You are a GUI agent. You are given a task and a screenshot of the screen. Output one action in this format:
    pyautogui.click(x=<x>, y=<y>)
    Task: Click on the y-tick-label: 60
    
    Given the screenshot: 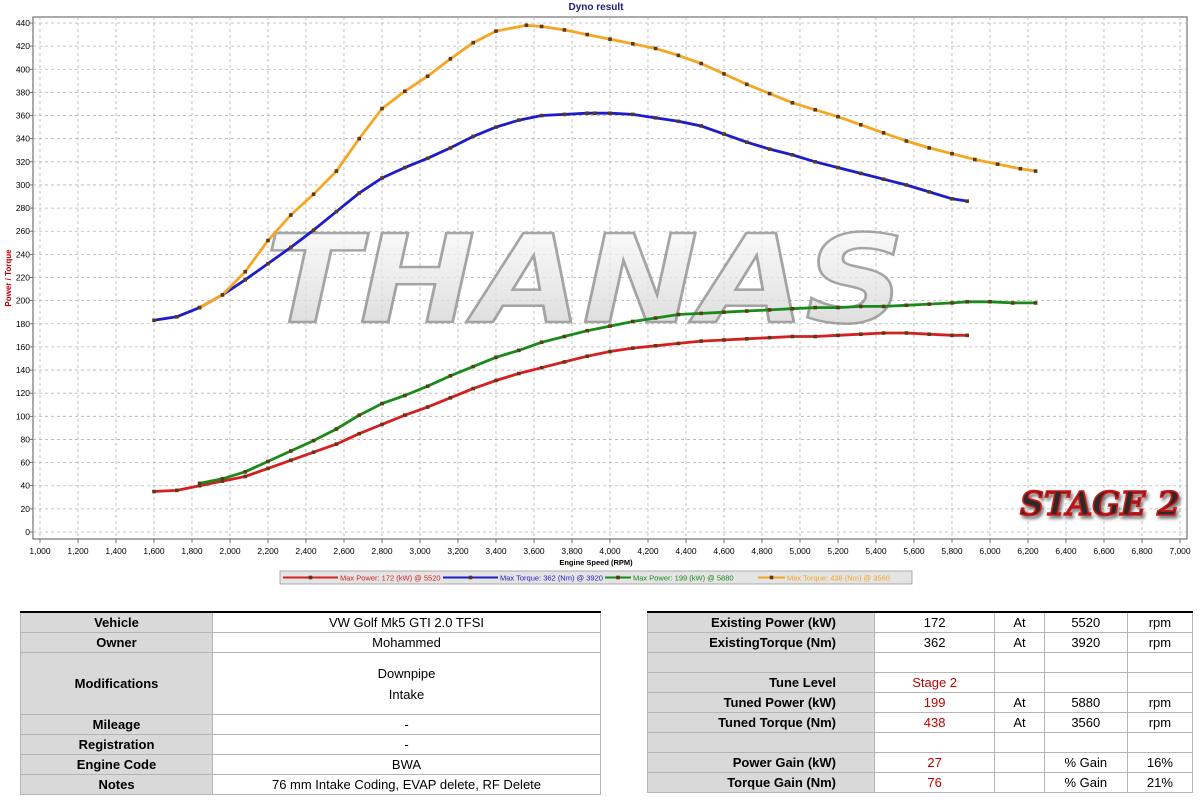 What is the action you would take?
    pyautogui.click(x=26, y=463)
    